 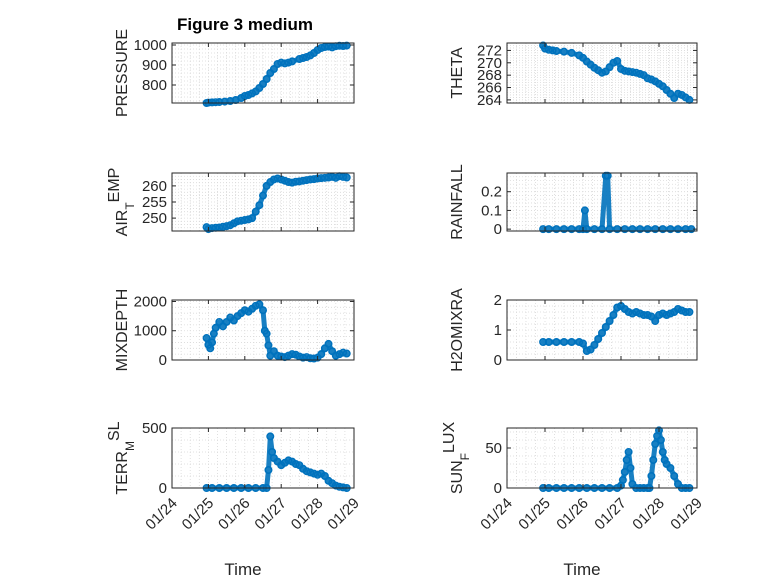 I want to click on y-tick-label: 268, so click(x=489, y=75).